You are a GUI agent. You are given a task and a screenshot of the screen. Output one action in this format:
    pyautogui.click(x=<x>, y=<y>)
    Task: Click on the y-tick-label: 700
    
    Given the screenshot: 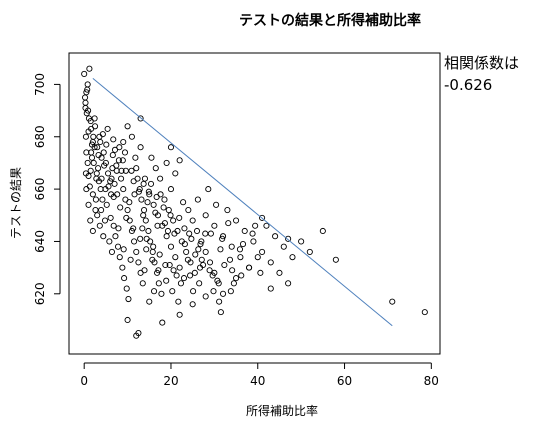 What is the action you would take?
    pyautogui.click(x=40, y=84)
    